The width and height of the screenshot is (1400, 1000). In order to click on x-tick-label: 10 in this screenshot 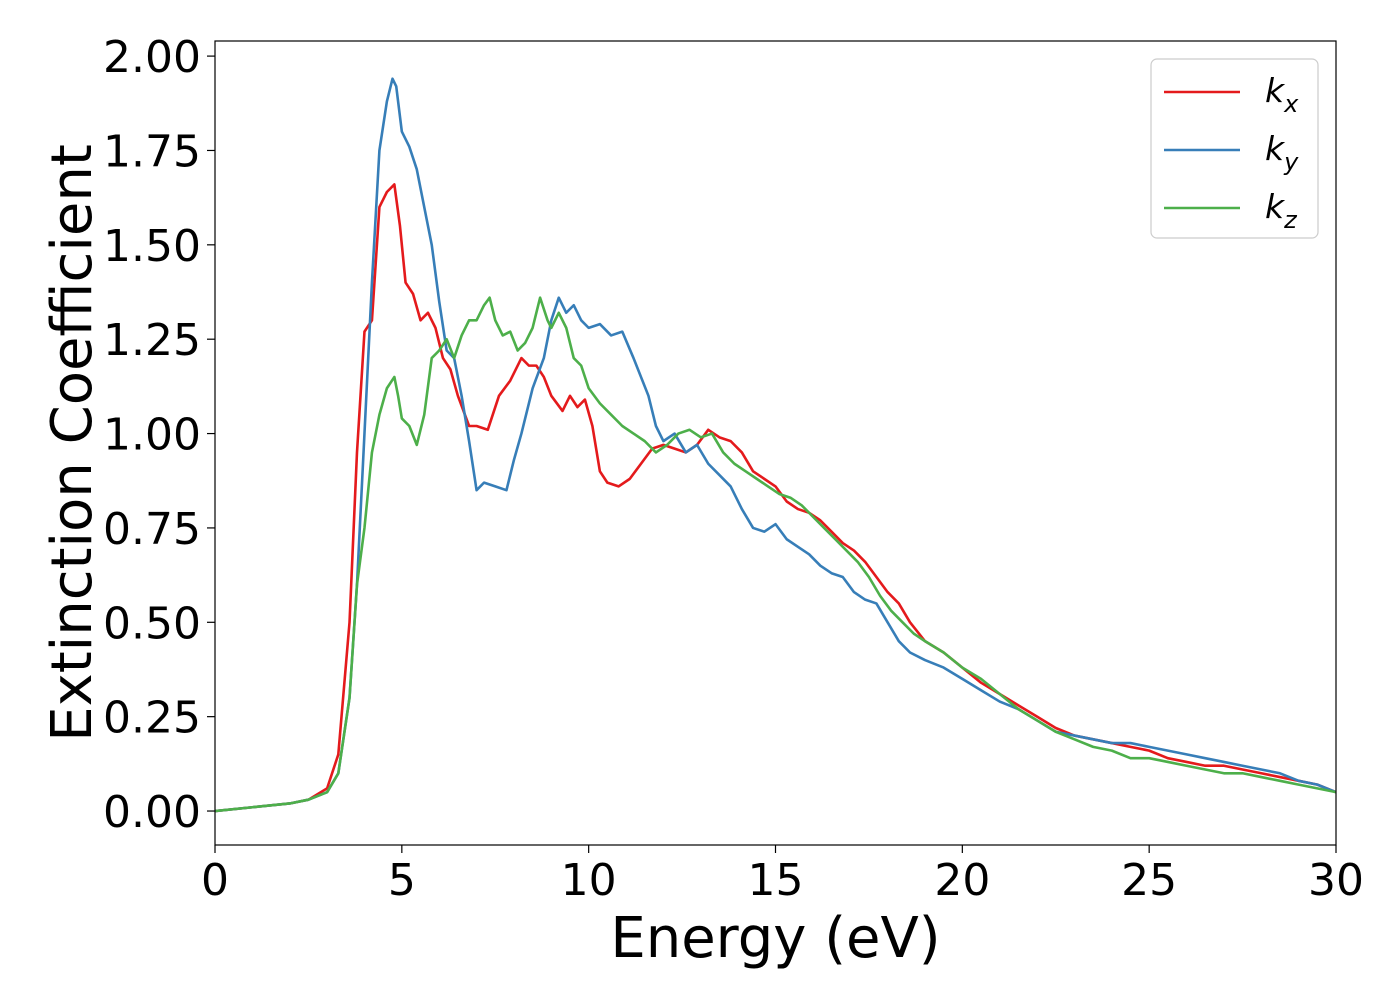, I will do `click(589, 880)`.